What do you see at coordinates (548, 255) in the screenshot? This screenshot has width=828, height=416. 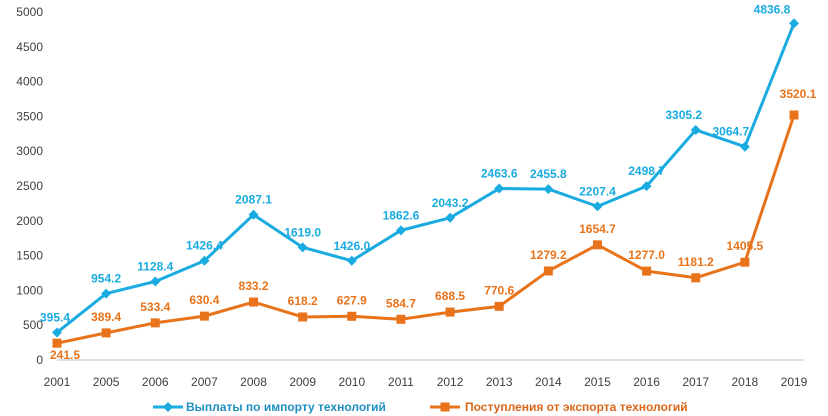 I see `data-label: 1279.2` at bounding box center [548, 255].